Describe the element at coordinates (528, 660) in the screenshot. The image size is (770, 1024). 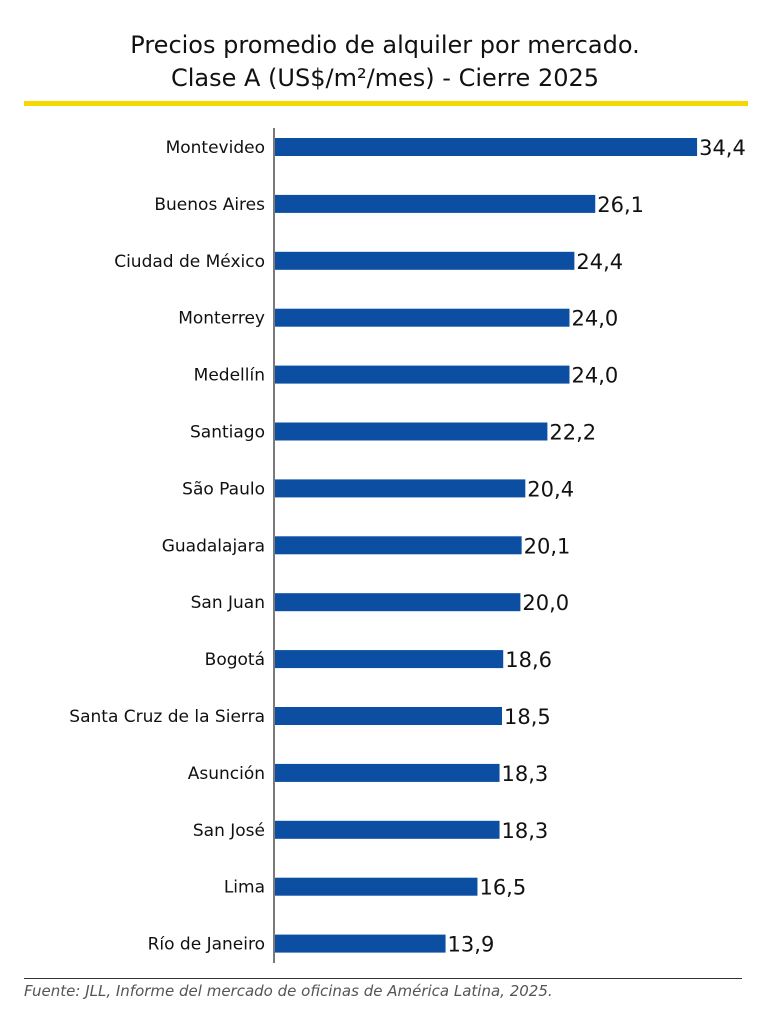
I see `value-label: 18,6` at that location.